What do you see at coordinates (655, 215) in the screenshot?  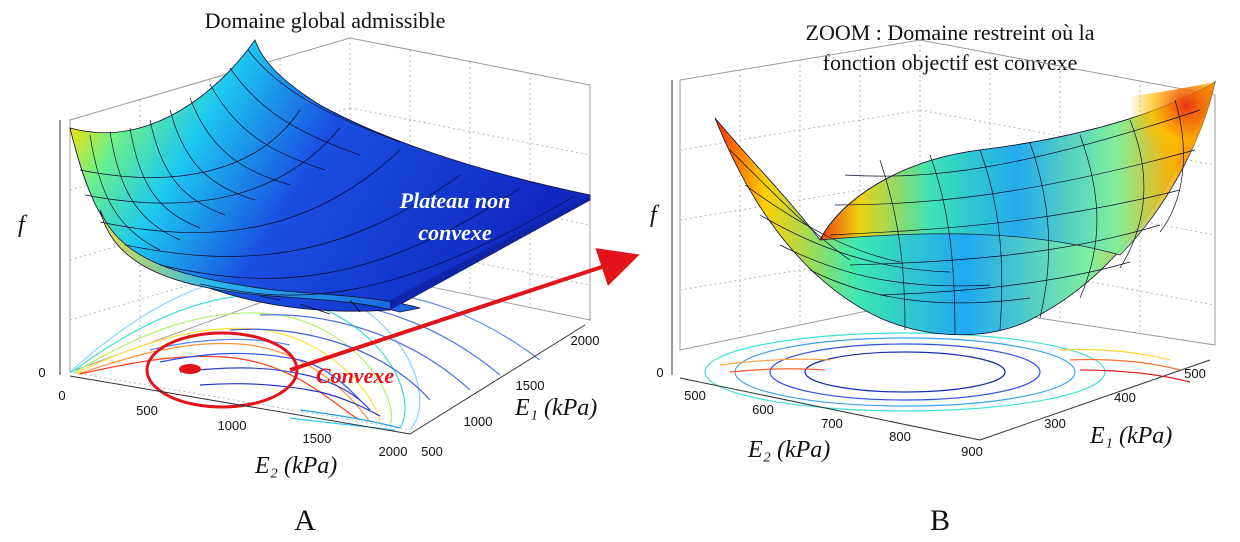 I see `panel-b-z-axis-label: f` at bounding box center [655, 215].